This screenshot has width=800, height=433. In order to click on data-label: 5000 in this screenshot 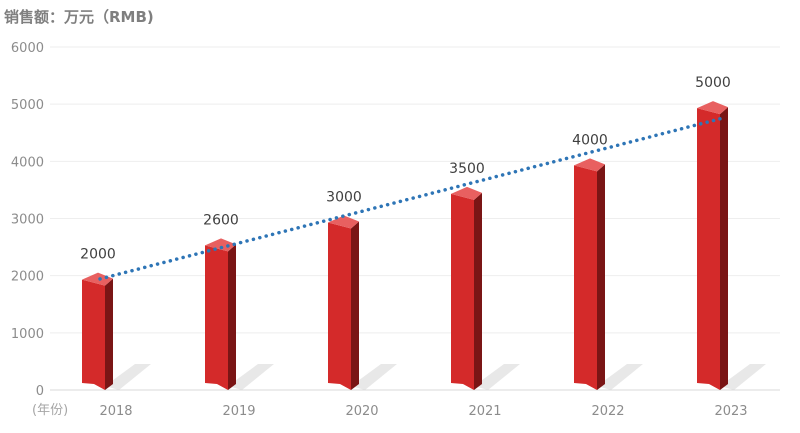, I will do `click(713, 83)`.